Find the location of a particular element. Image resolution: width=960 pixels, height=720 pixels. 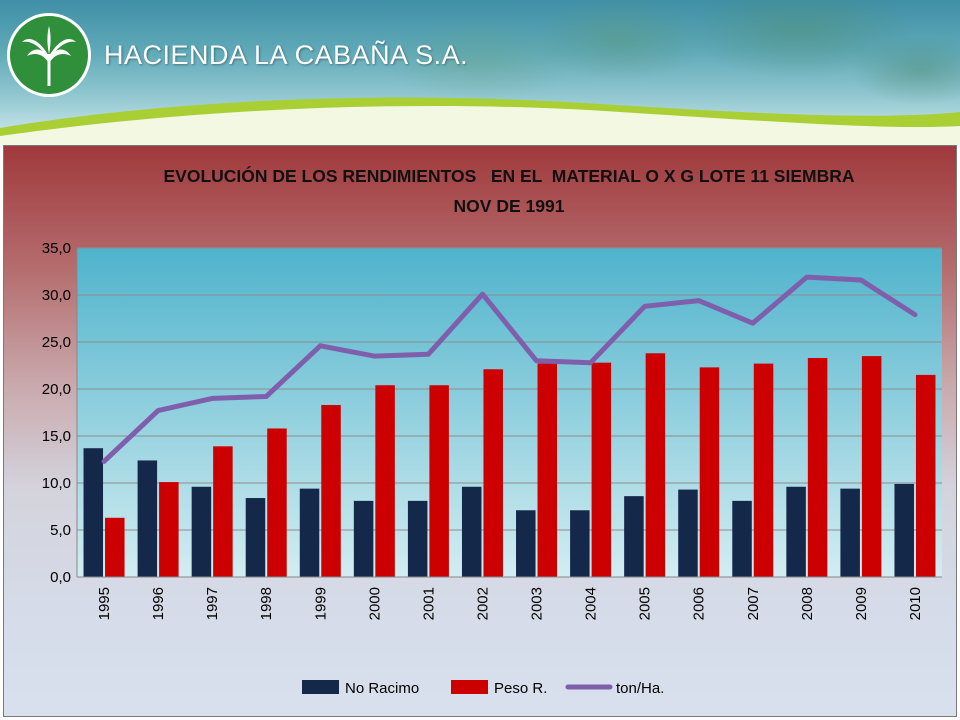

chart-title-line2: NOV DE 1991 is located at coordinates (509, 206).